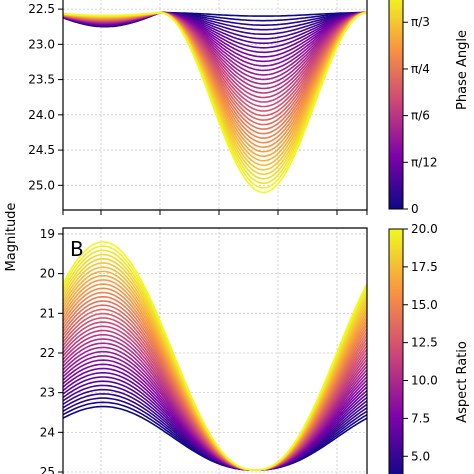 This screenshot has width=474, height=474. Describe the element at coordinates (77, 249) in the screenshot. I see `panel-b-letter: B` at that location.